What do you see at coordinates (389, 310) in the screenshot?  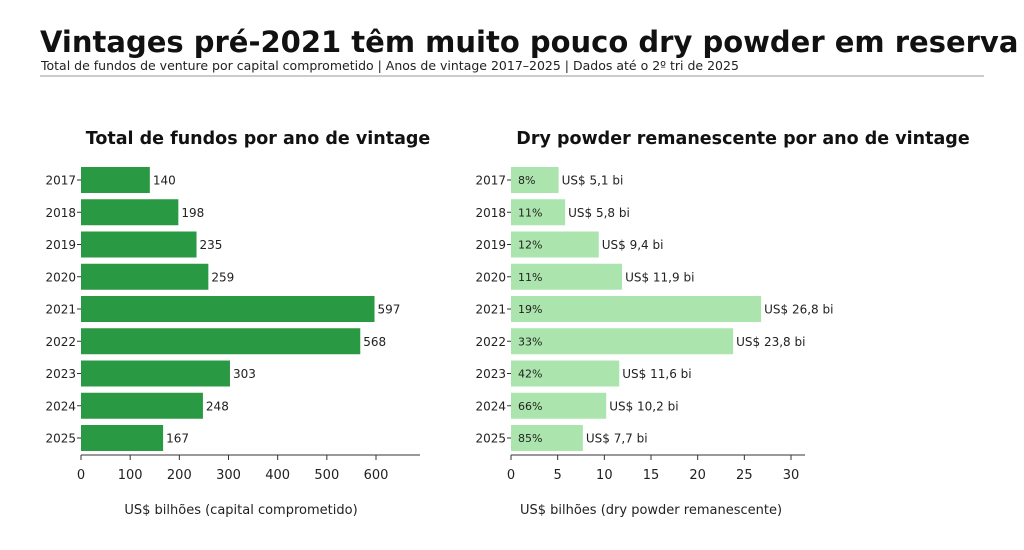 I see `data-label: 597` at bounding box center [389, 310].